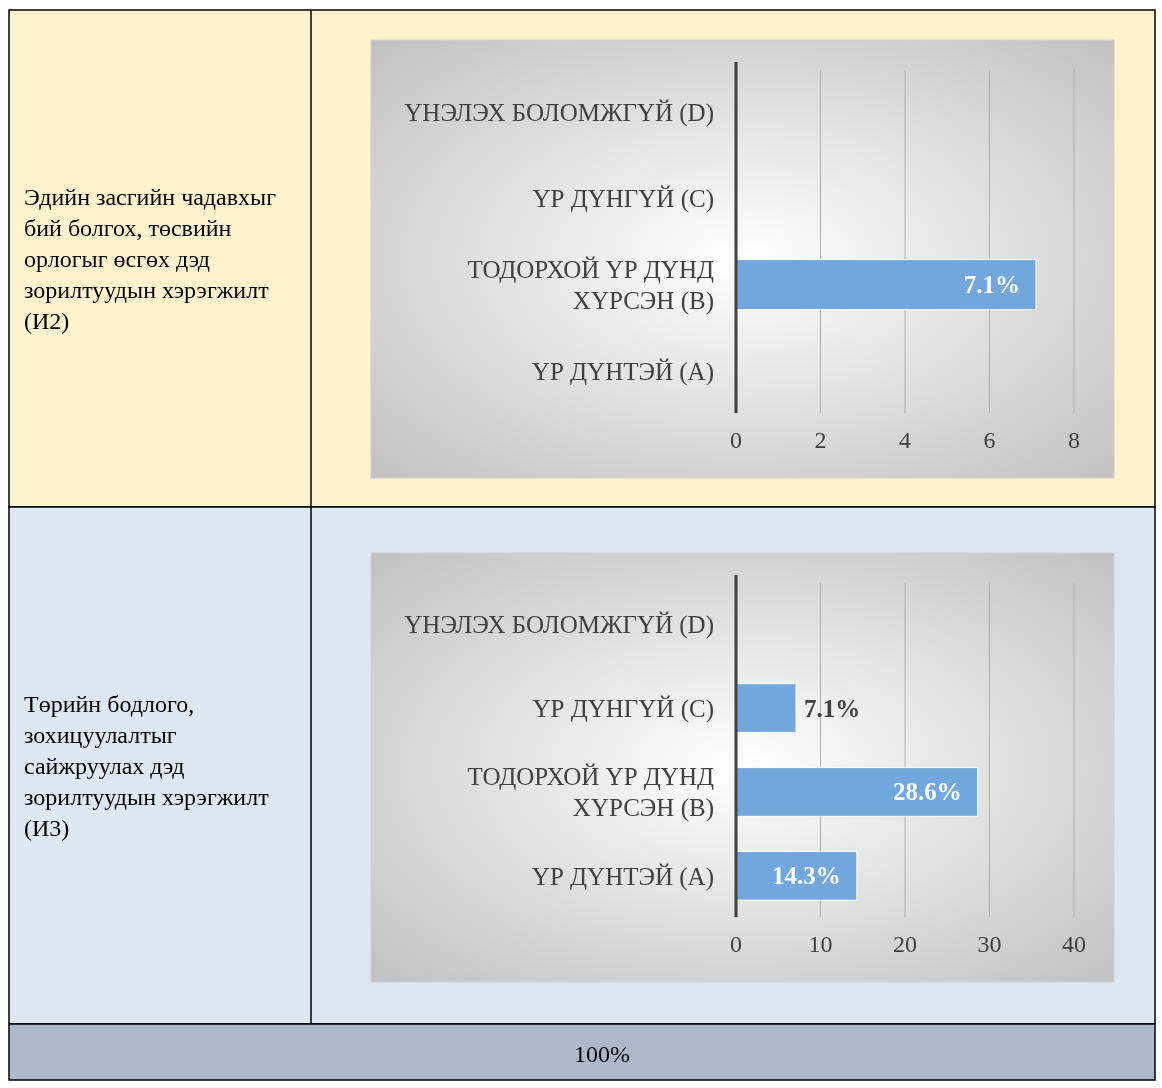  Describe the element at coordinates (820, 440) in the screenshot. I see `x-tick-label: 2` at that location.